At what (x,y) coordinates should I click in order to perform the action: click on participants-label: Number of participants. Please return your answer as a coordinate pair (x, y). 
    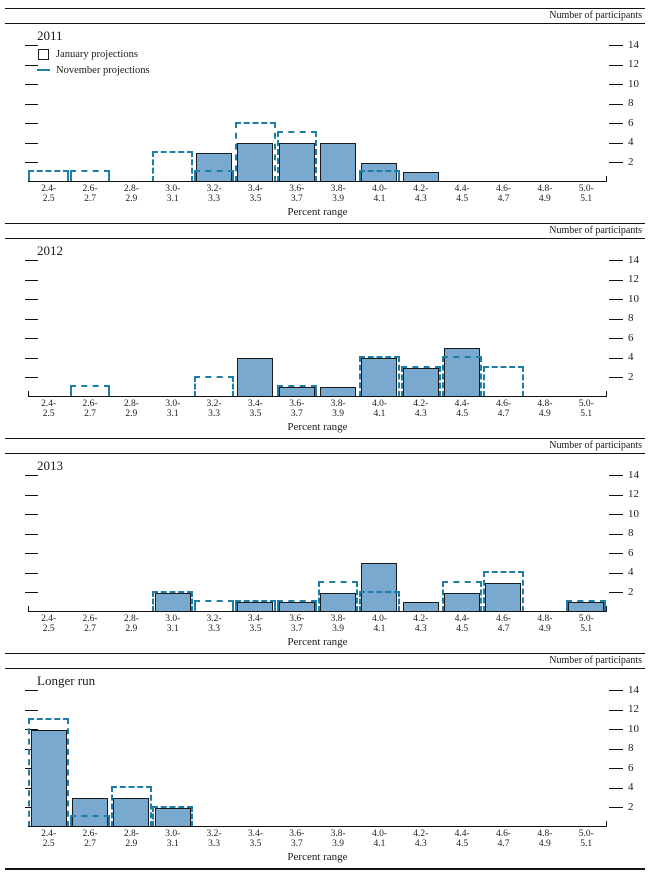
    Looking at the image, I should click on (595, 660).